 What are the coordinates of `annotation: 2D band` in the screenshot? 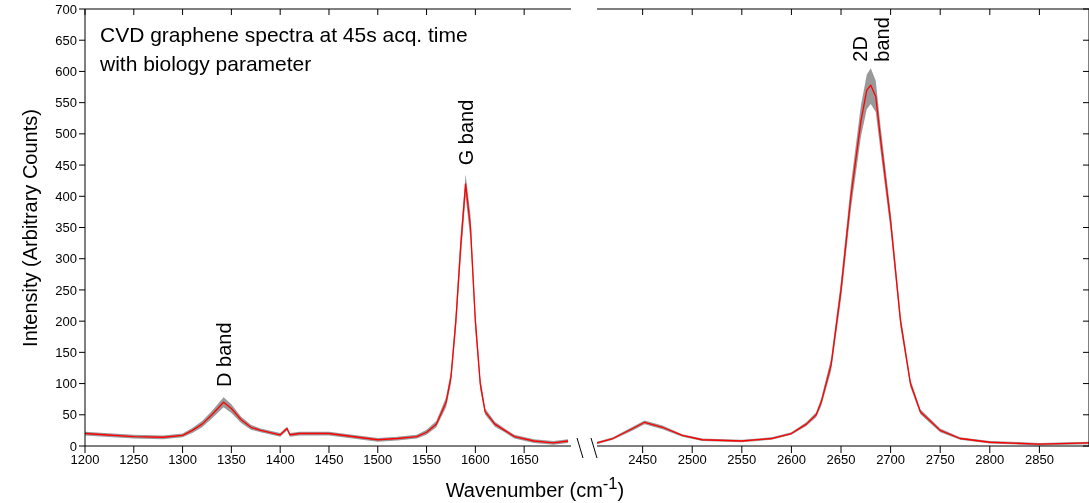 It's located at (870, 39).